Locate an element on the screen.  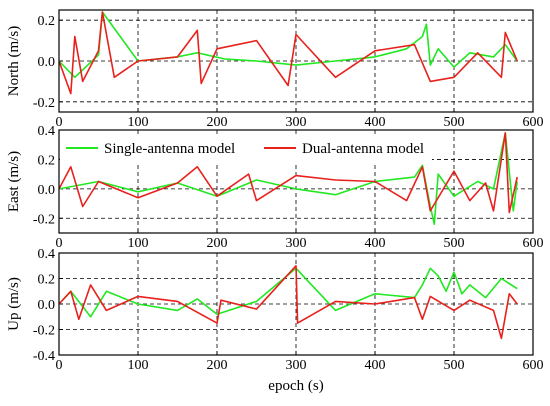
x-axis-title: epoch (s) is located at coordinates (295, 386).